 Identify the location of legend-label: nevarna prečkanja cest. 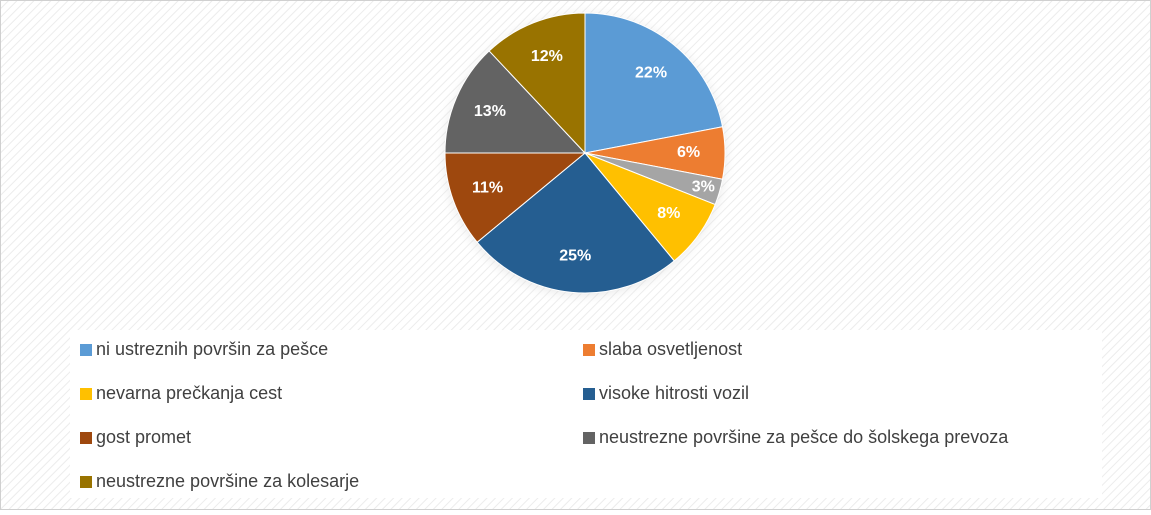
(189, 393).